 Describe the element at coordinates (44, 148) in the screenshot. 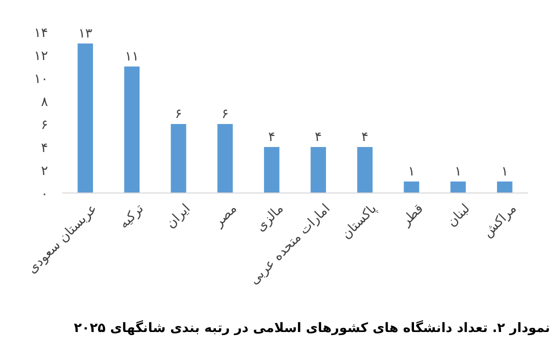

I see `y-tick-label: ۴` at that location.